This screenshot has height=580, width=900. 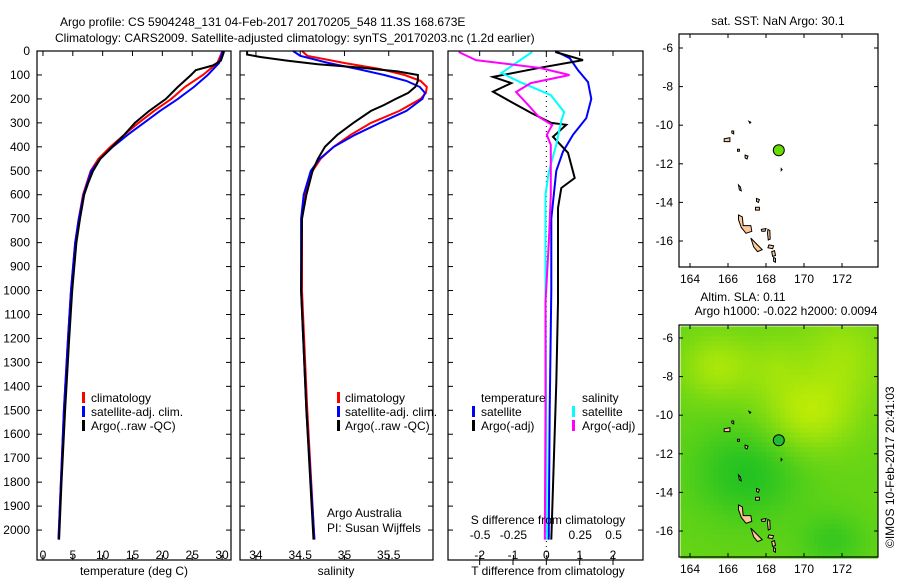 What do you see at coordinates (375, 398) in the screenshot?
I see `legend-climatology: climatology` at bounding box center [375, 398].